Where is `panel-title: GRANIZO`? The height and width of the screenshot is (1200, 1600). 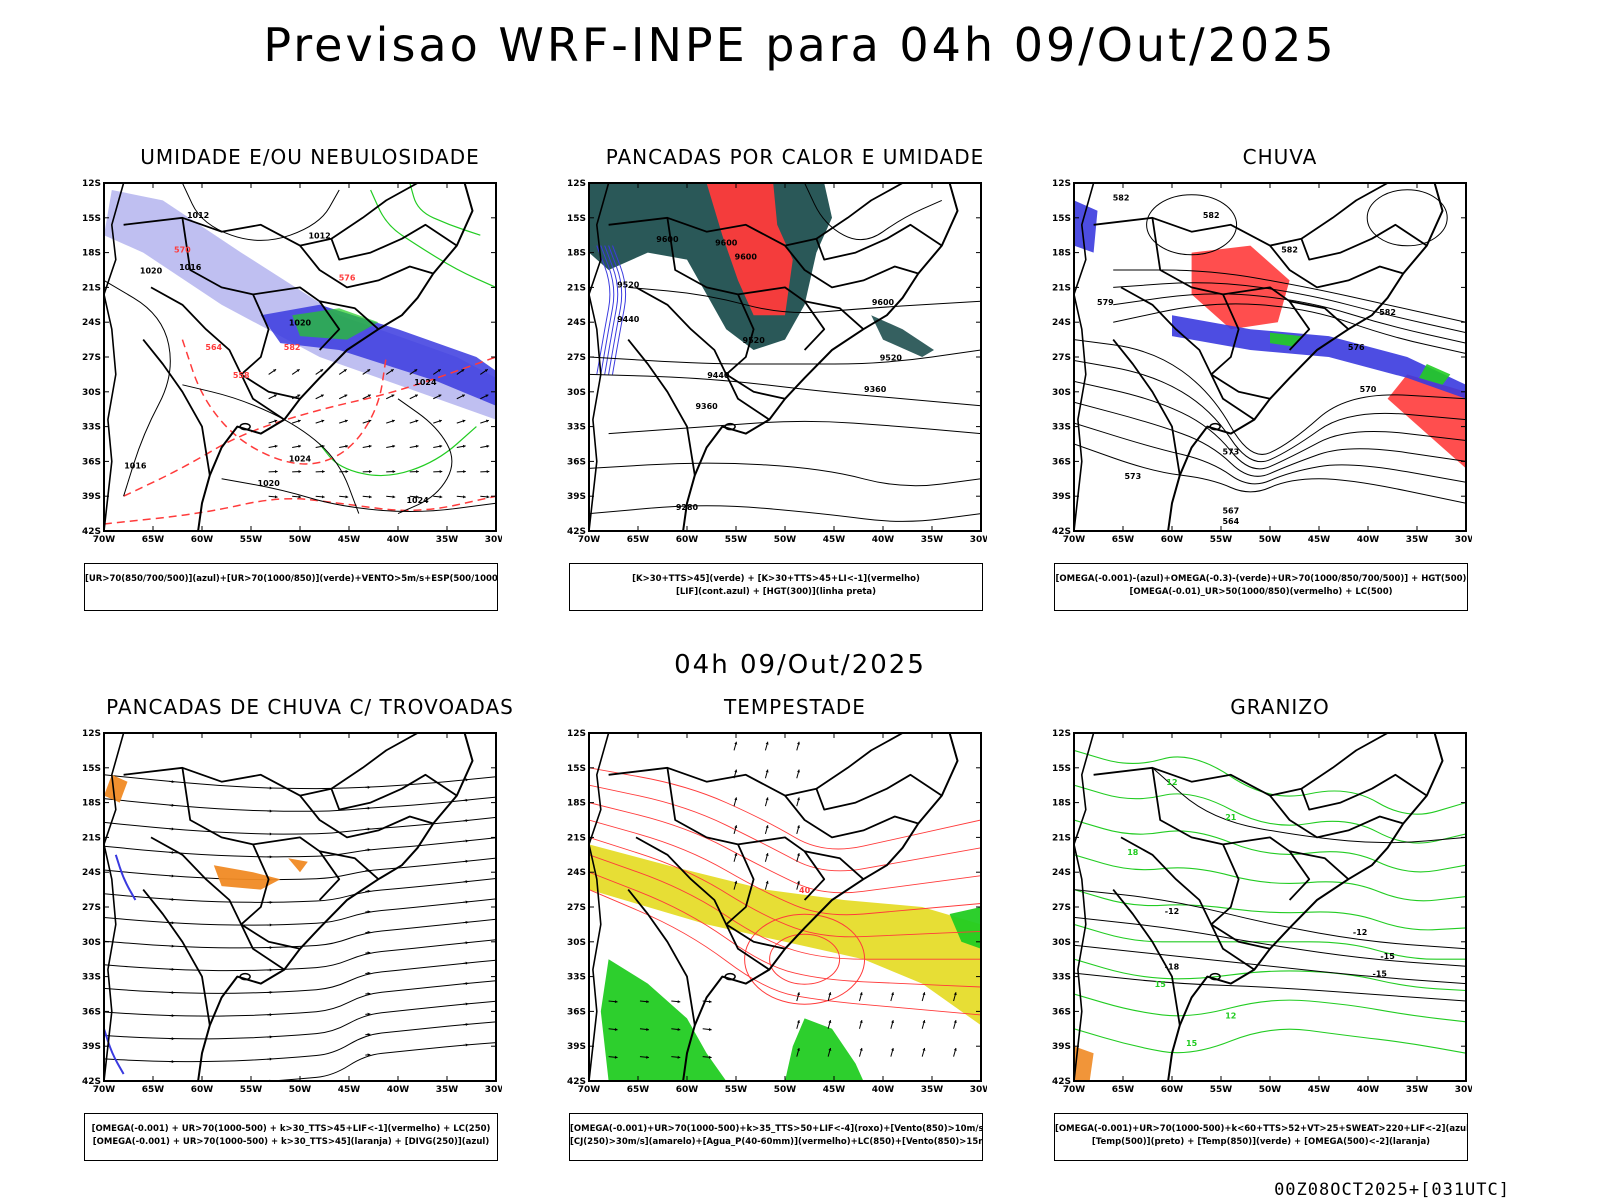 panel-title: GRANIZO is located at coordinates (1280, 707).